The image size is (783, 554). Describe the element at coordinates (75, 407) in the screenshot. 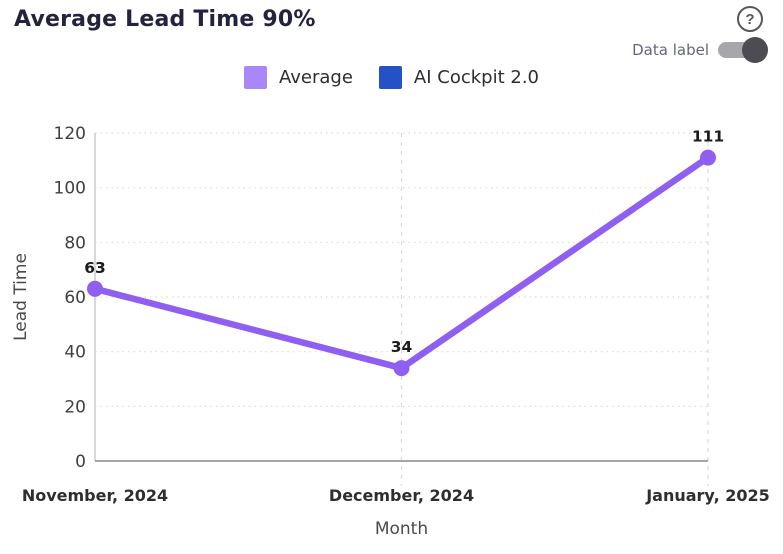

I see `y-tick-label: 20` at that location.